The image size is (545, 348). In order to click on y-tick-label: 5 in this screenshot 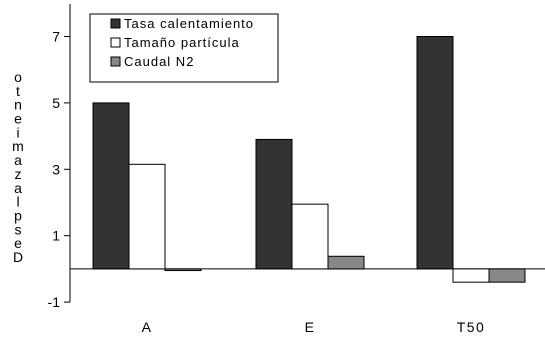, I will do `click(56, 103)`.